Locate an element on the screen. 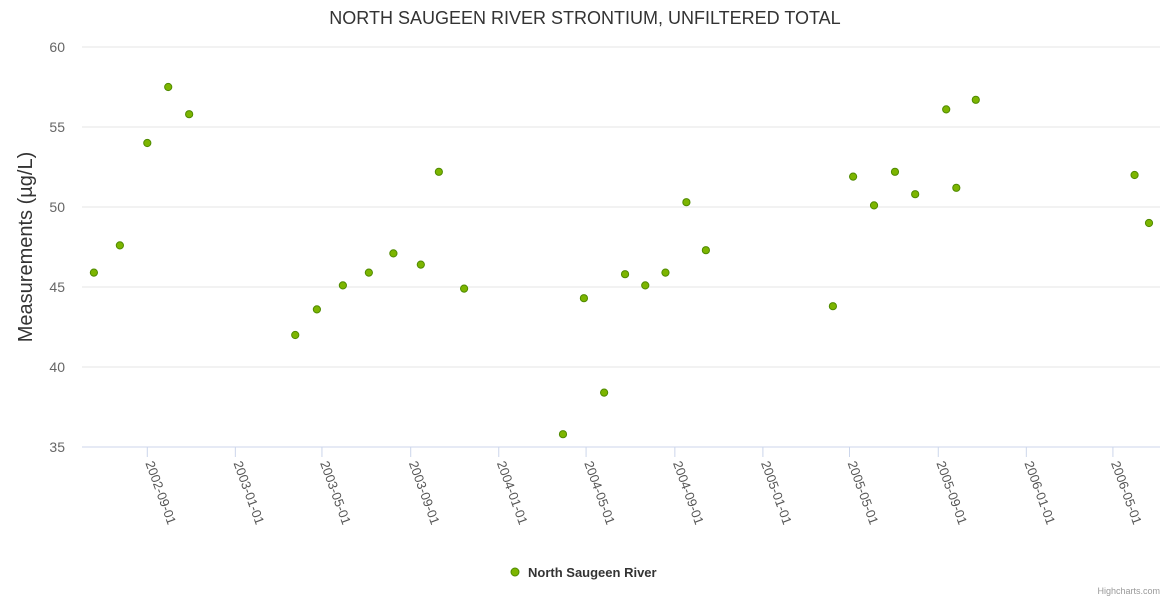 This screenshot has height=605, width=1170. y-tick-label: 35 is located at coordinates (57, 447).